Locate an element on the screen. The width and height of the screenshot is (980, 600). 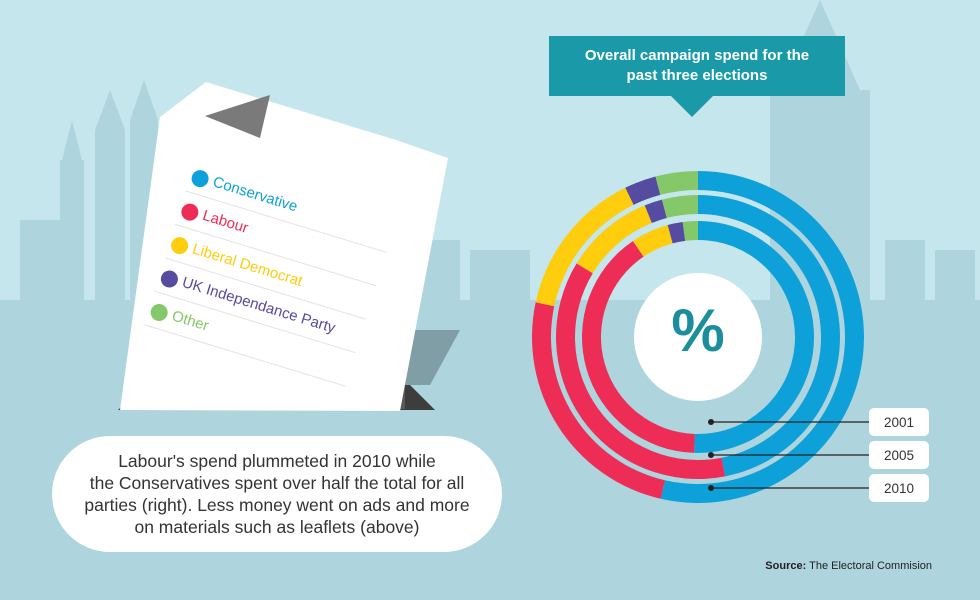
donut-slice-2005-liberal-democrat is located at coordinates (614, 239).